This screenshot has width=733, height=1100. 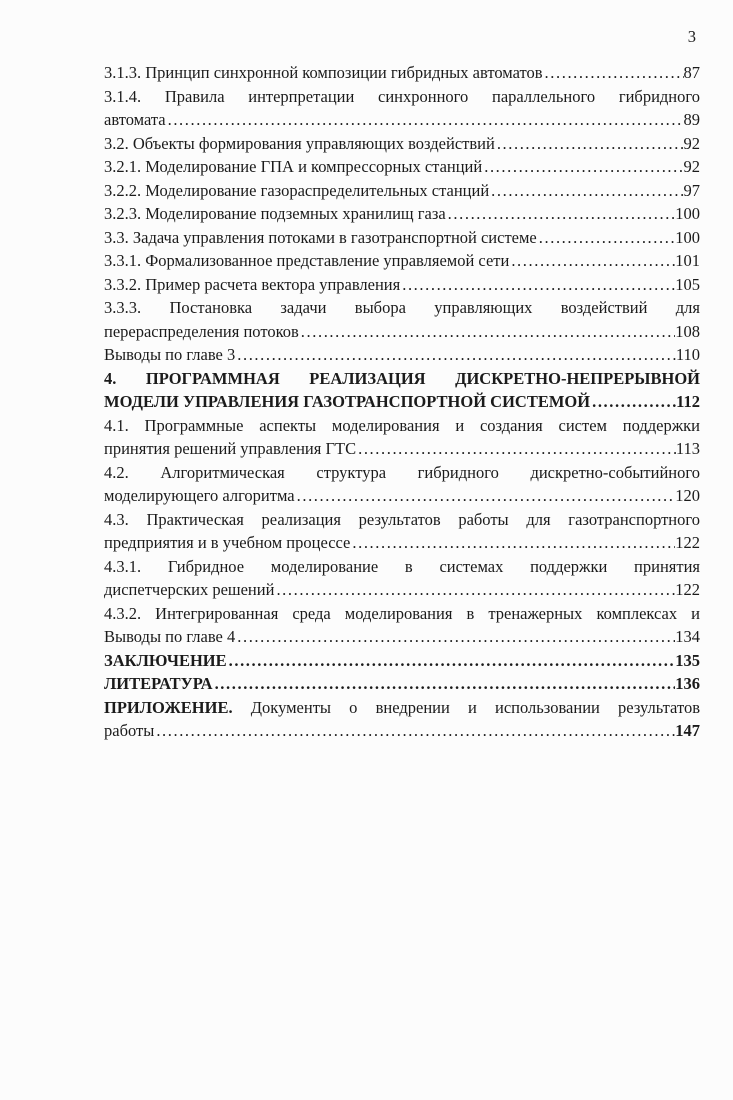 I want to click on toc-page-number: 136, so click(x=687, y=683).